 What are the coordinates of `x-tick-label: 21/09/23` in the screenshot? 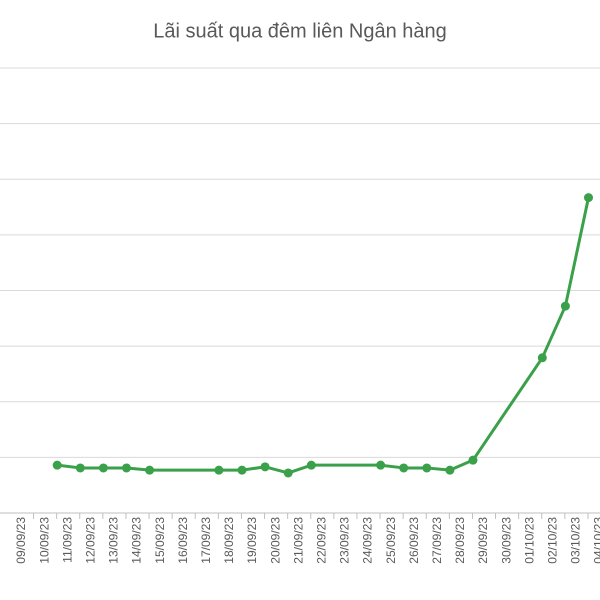 It's located at (298, 540).